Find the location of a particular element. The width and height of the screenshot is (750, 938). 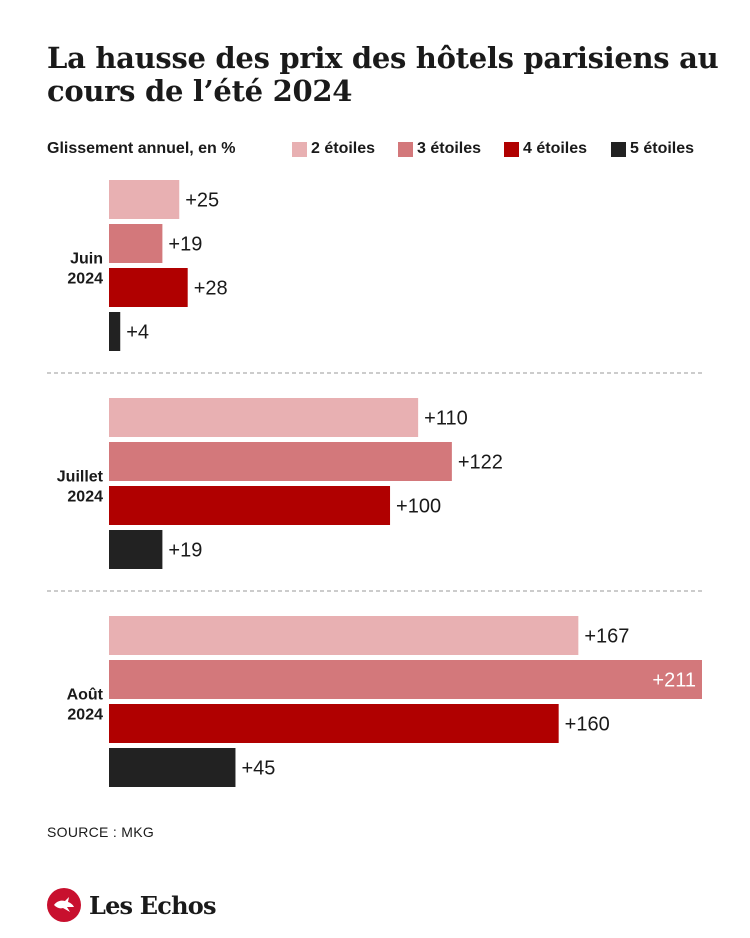

legend-label-3-etoiles: 3 étoiles is located at coordinates (449, 148).